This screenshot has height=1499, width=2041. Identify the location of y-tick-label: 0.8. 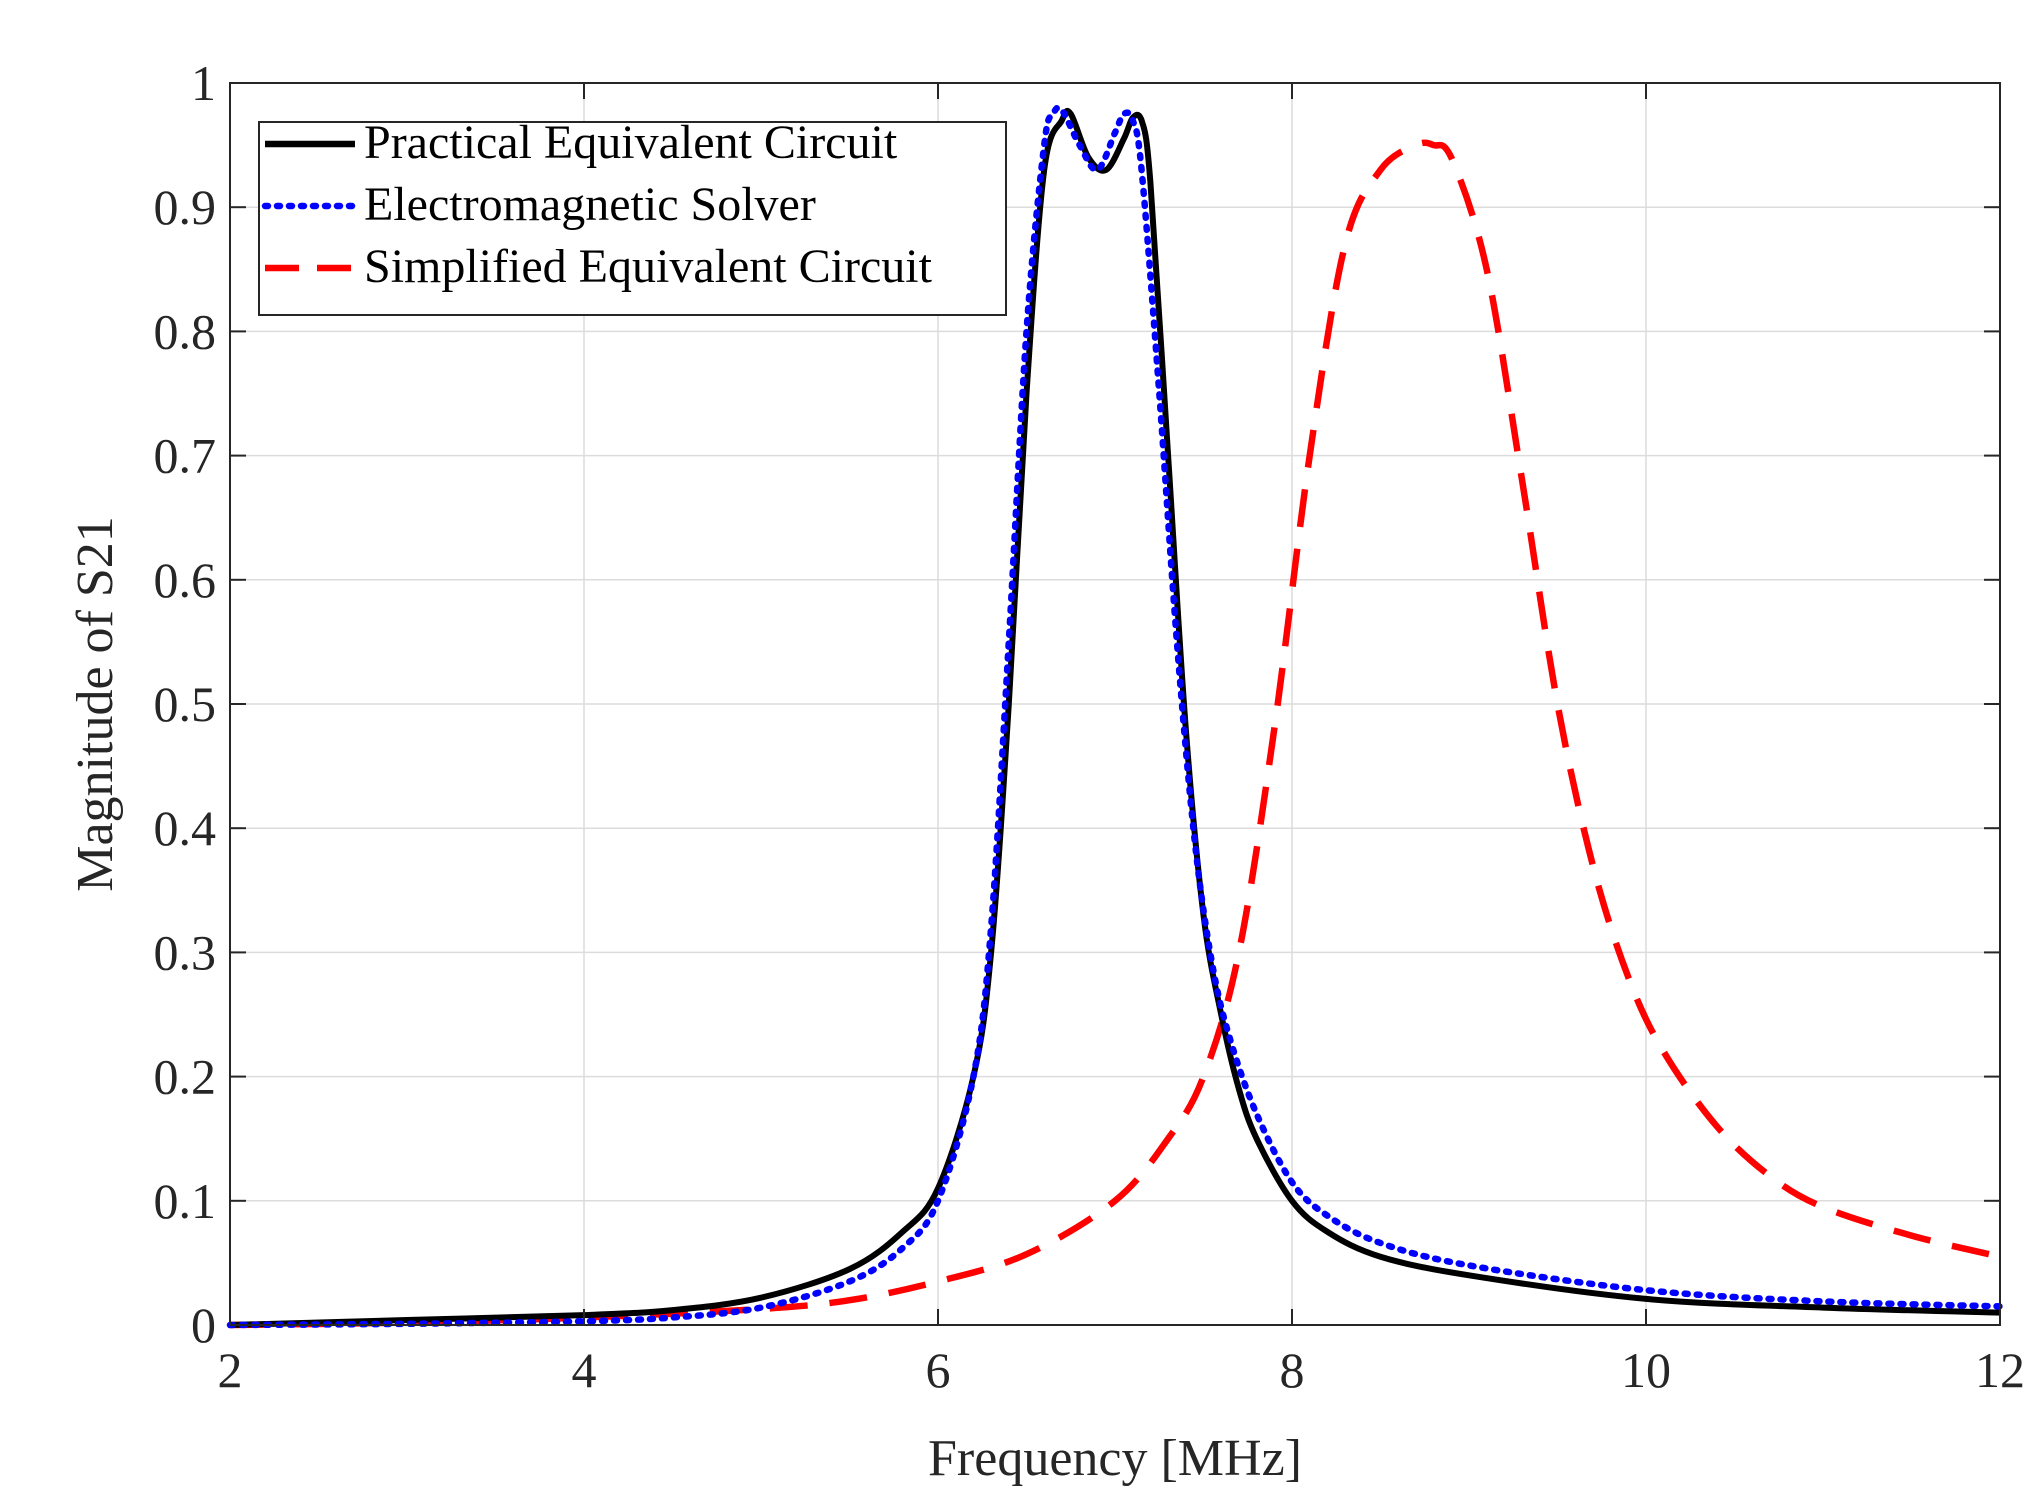
(185, 331).